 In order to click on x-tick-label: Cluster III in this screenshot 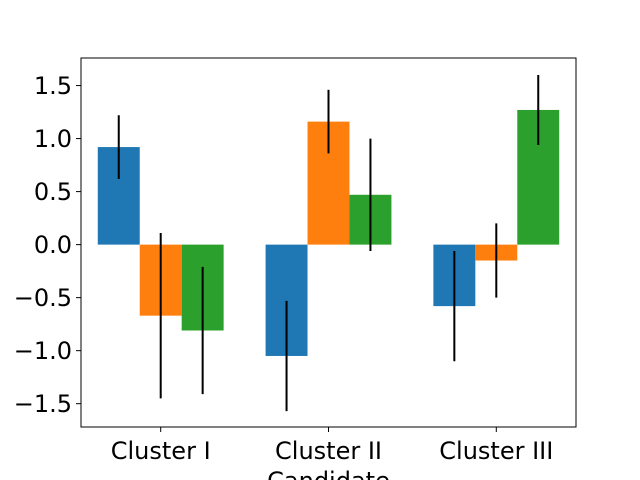, I will do `click(496, 451)`.